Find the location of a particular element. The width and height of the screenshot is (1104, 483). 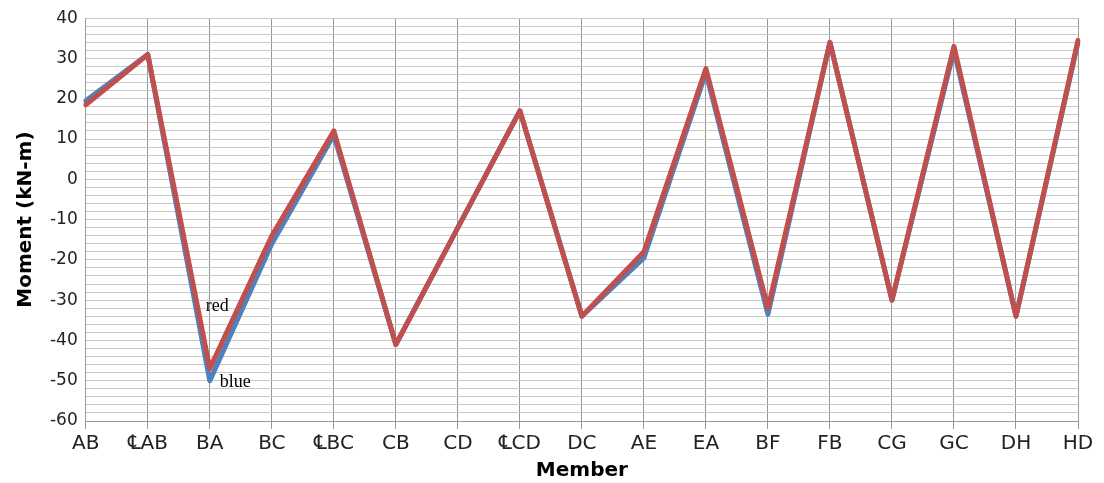

x-tick-label: DH is located at coordinates (1016, 442).